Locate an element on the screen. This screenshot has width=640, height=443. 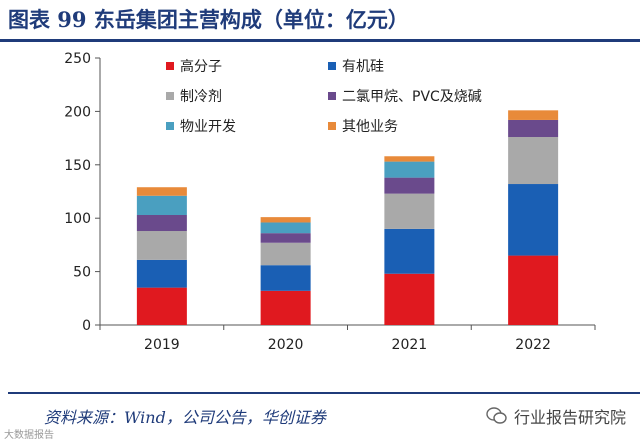
watermark-left: 大数据报告 is located at coordinates (29, 435).